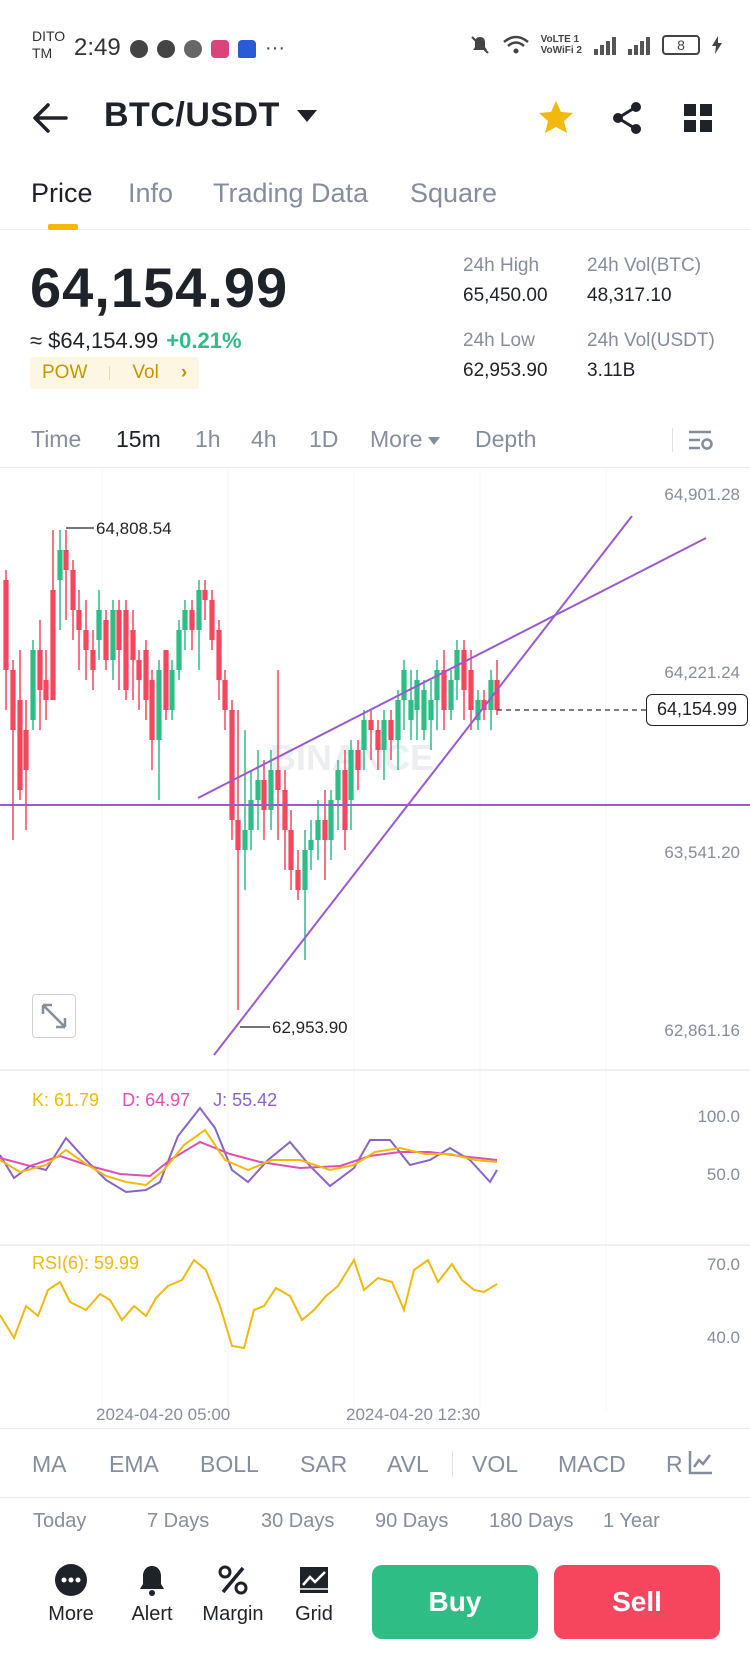 This screenshot has width=750, height=1657. I want to click on buy-button: Buy, so click(455, 1602).